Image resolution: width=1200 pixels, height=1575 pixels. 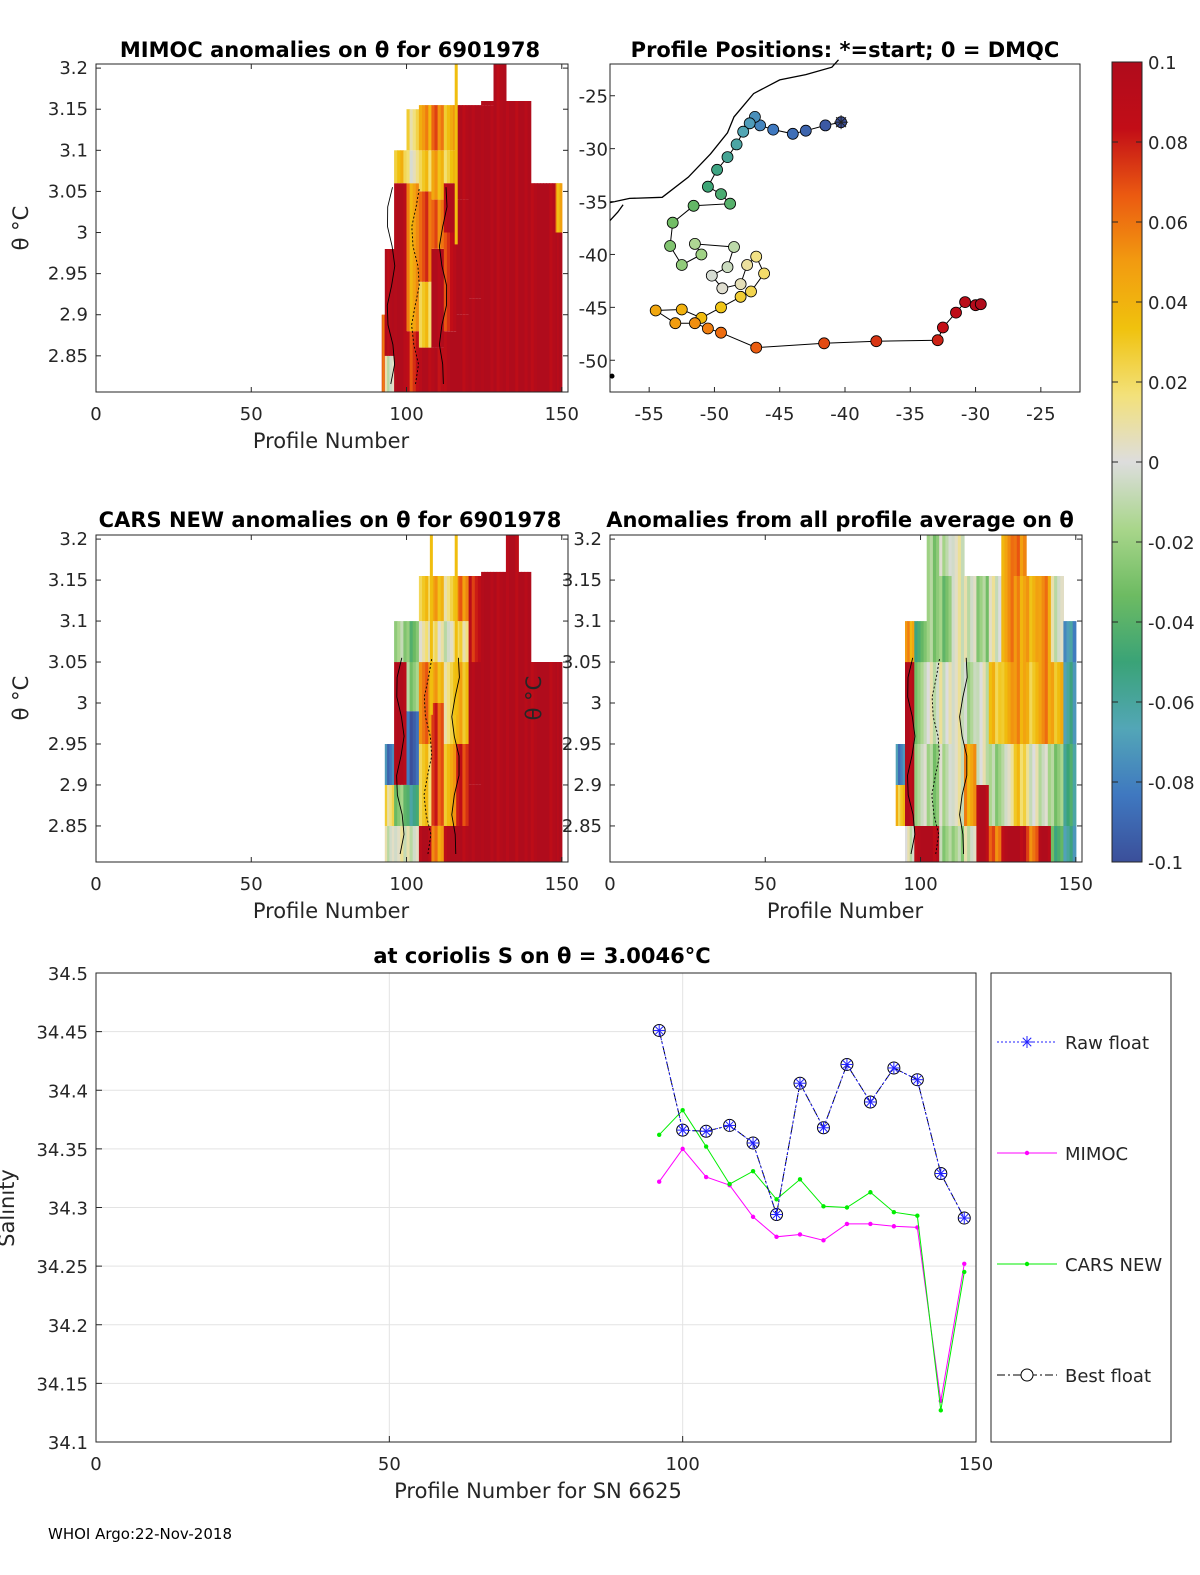 What do you see at coordinates (841, 122) in the screenshot?
I see `start-marker` at bounding box center [841, 122].